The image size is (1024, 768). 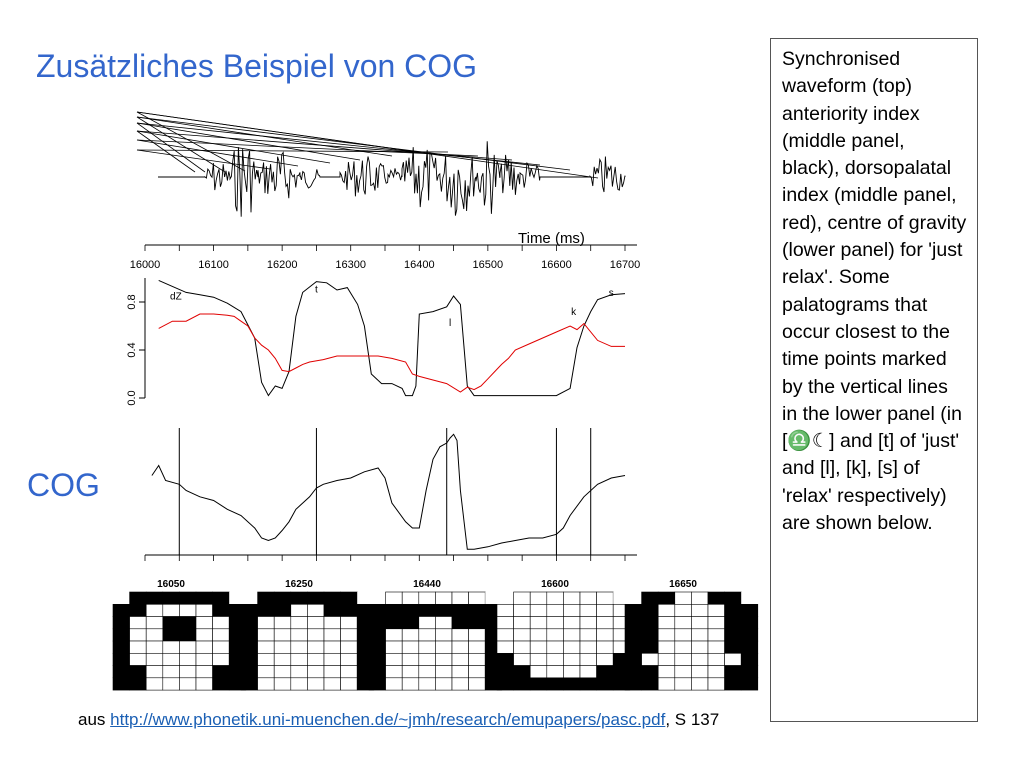 I want to click on slide-title: Zusätzliches Beispiel von COG, so click(x=257, y=66).